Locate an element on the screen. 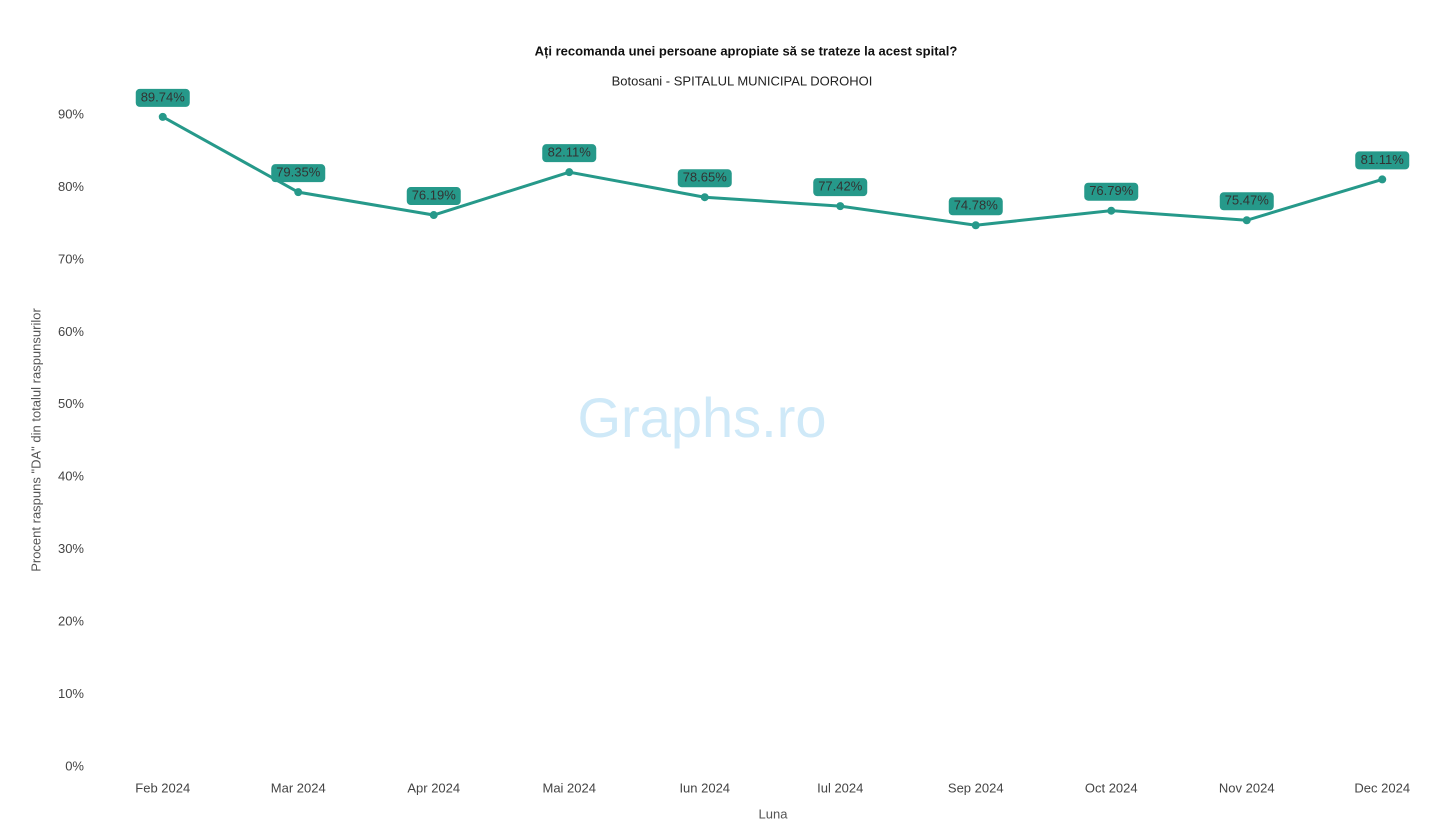 This screenshot has width=1453, height=827. value-label: 89.74% is located at coordinates (163, 96).